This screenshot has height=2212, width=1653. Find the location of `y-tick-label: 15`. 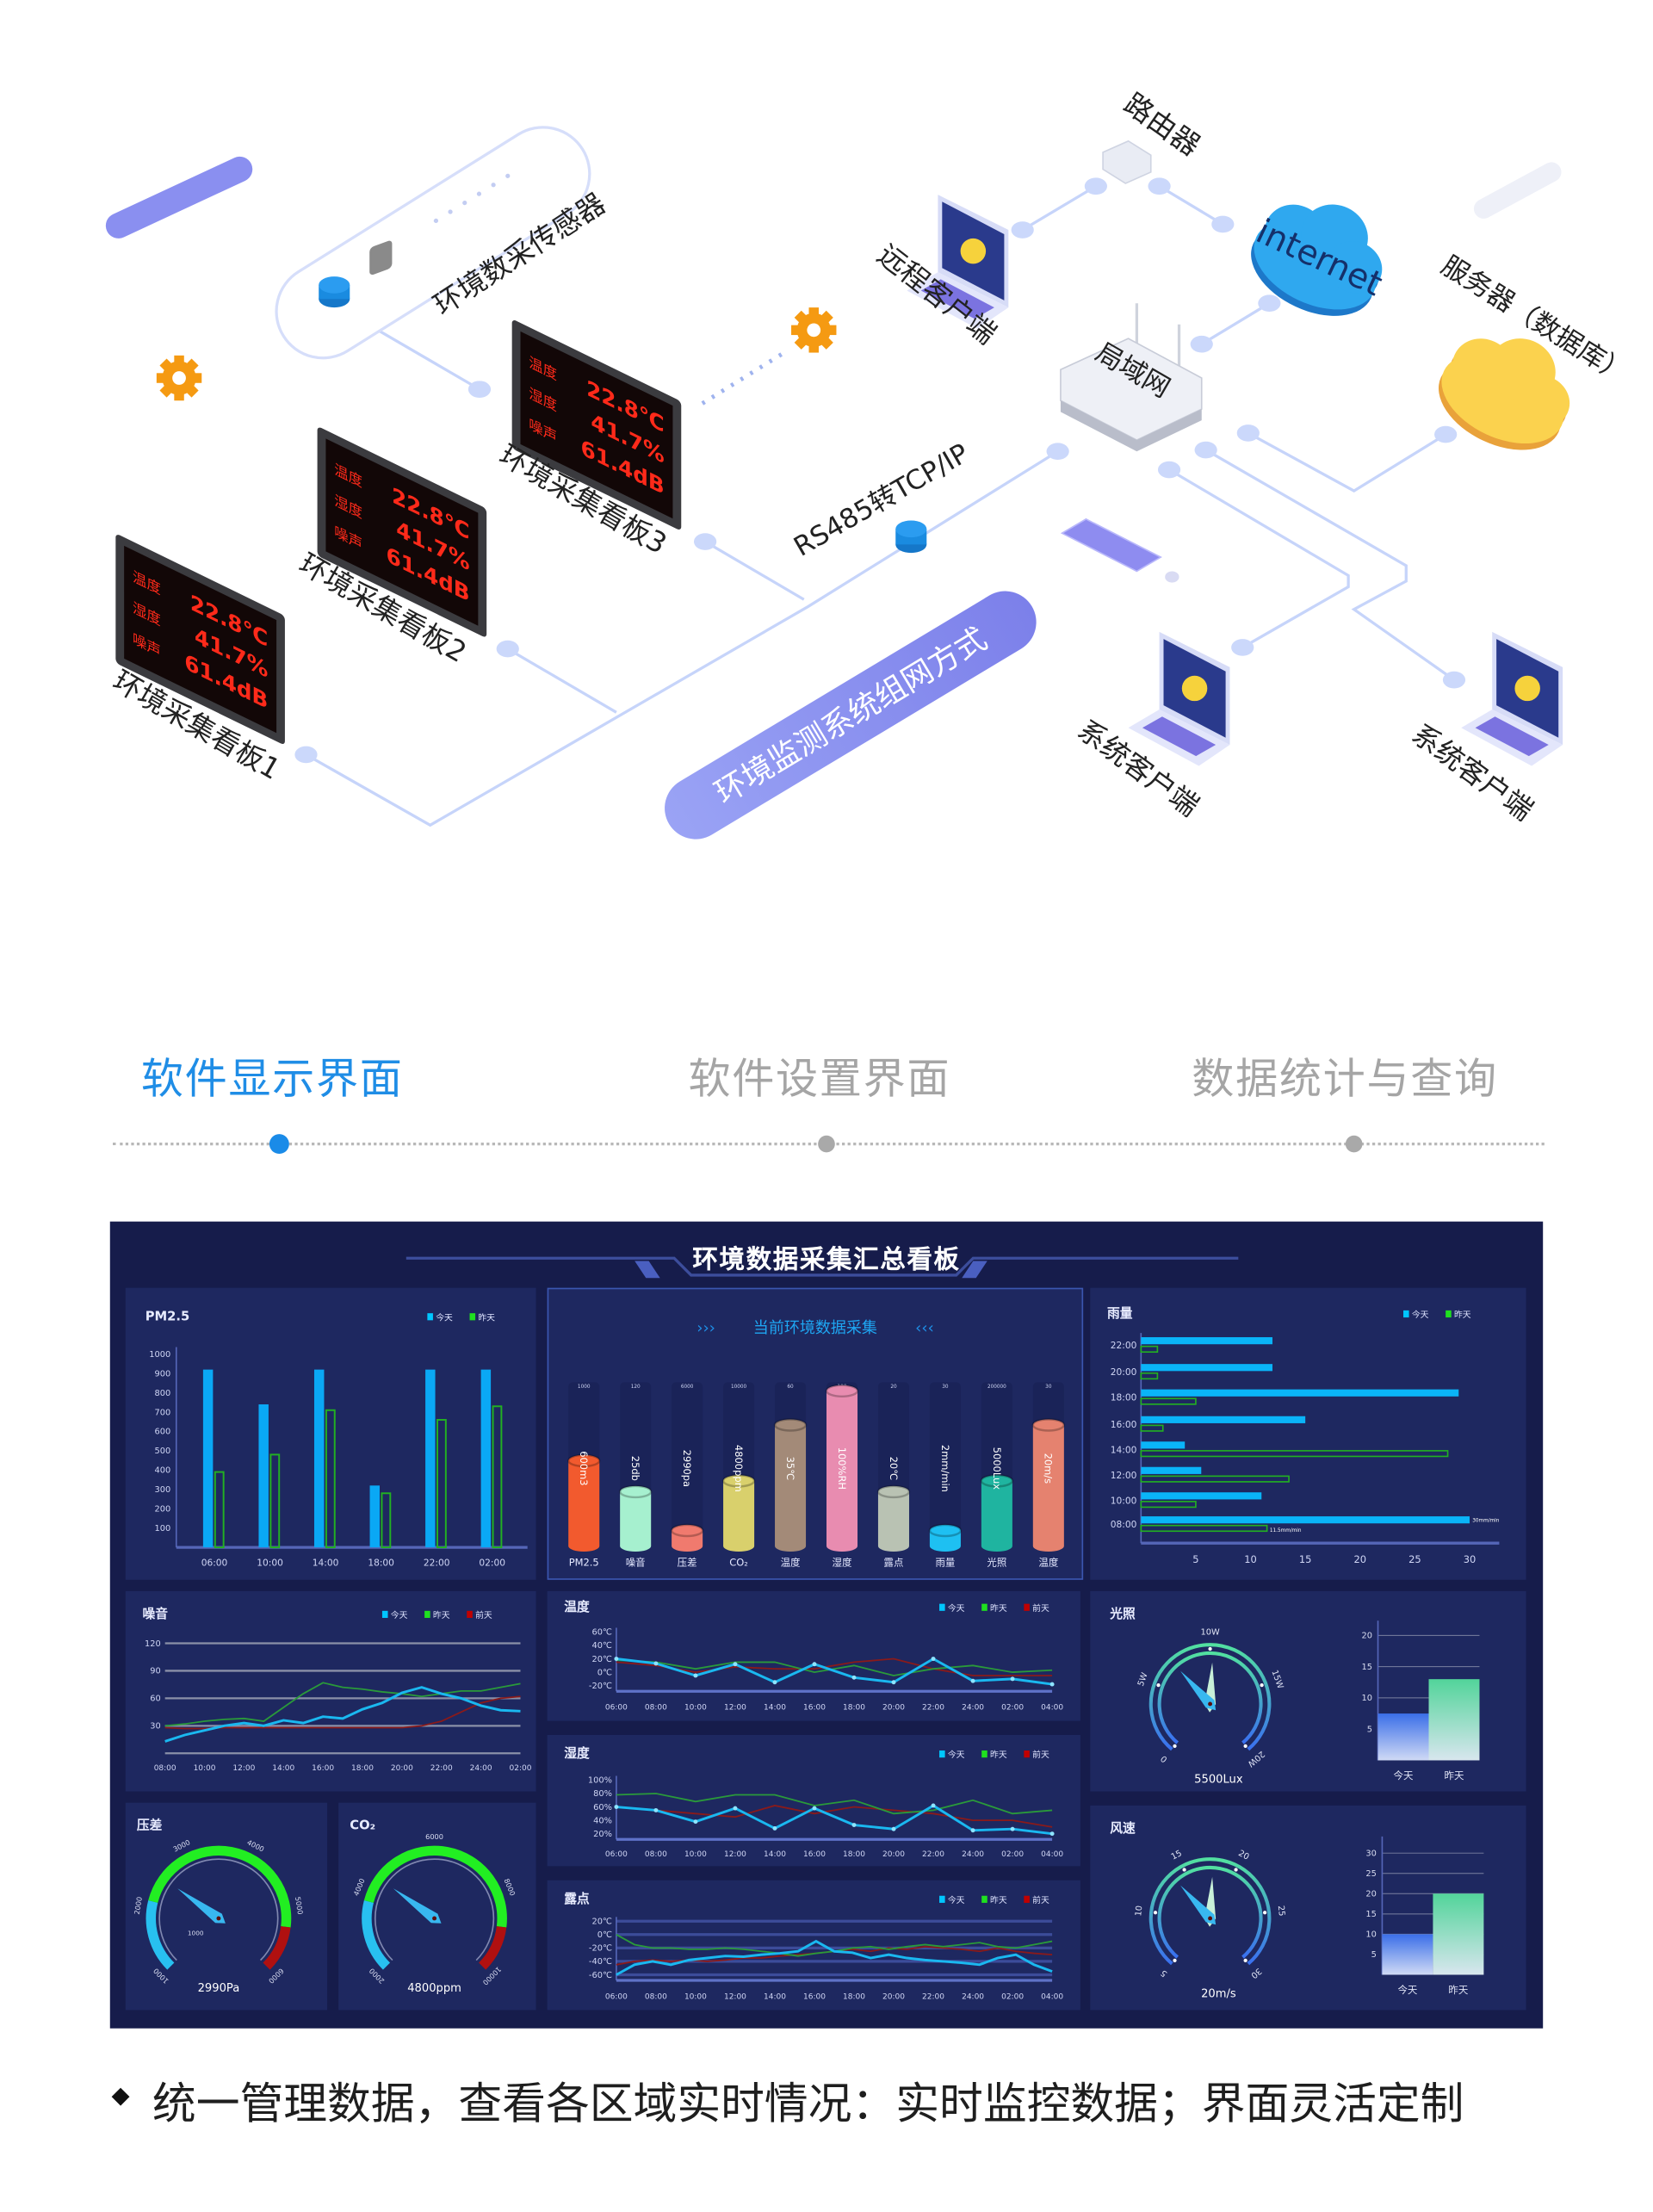

y-tick-label: 15 is located at coordinates (1371, 1914).